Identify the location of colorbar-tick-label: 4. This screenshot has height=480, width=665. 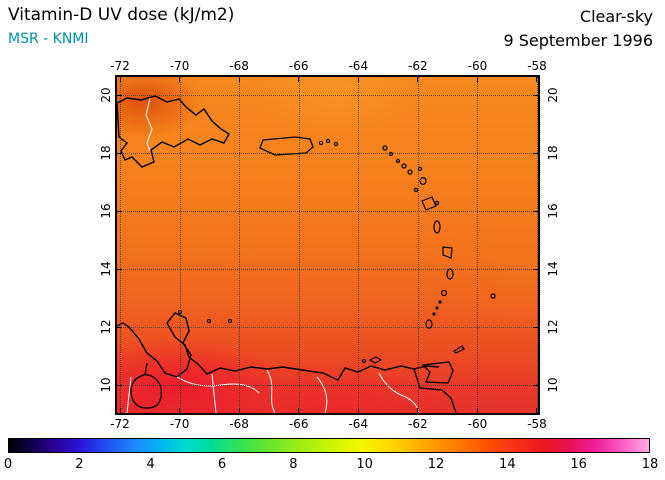
(150, 464).